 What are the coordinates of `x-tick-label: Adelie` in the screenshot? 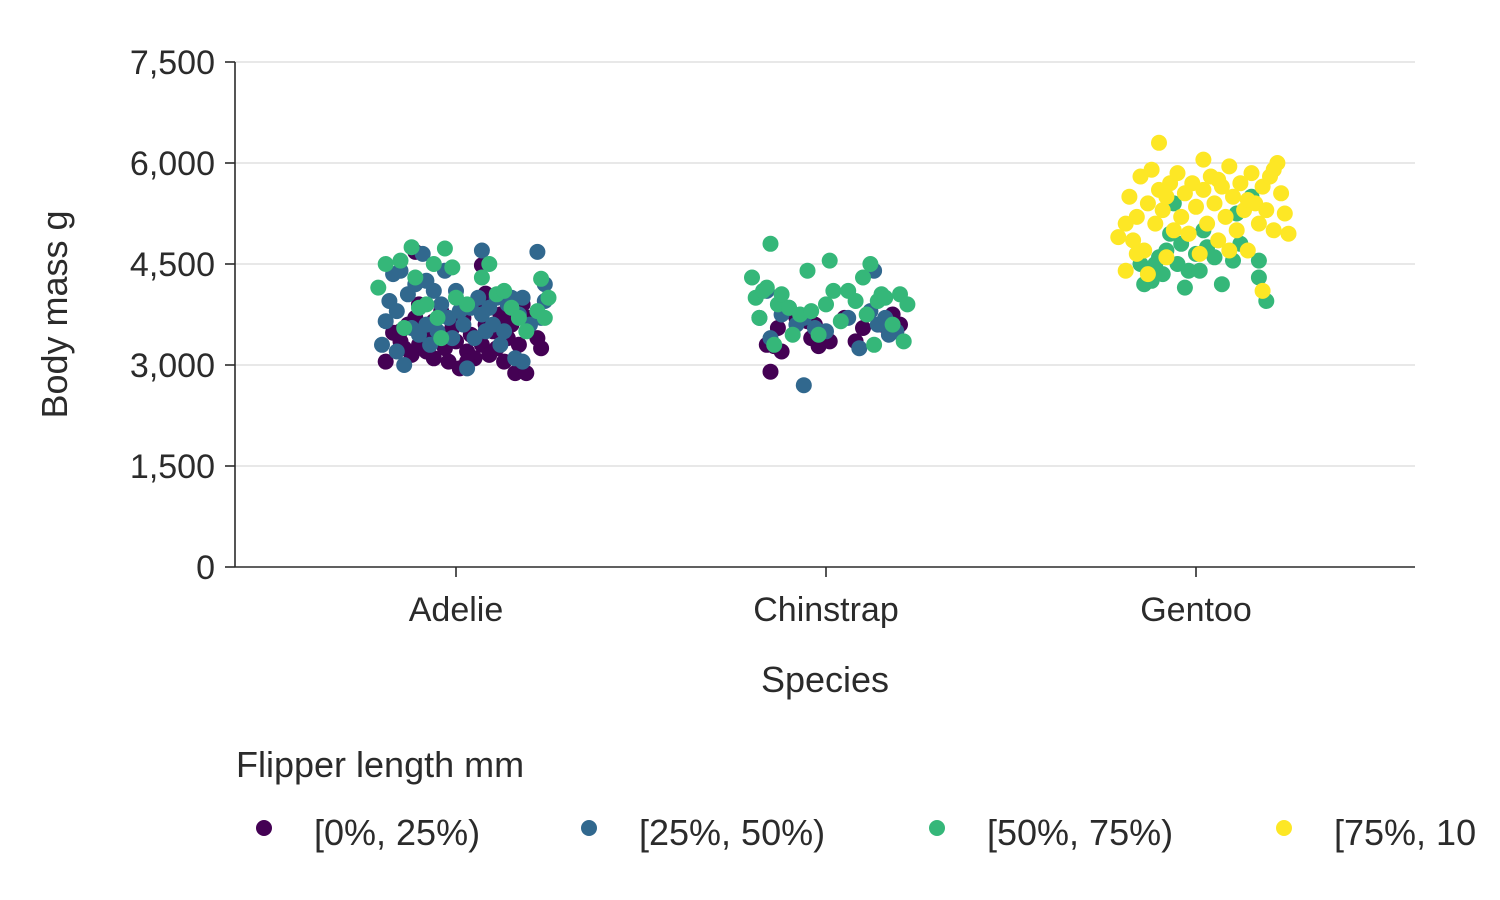 It's located at (456, 610).